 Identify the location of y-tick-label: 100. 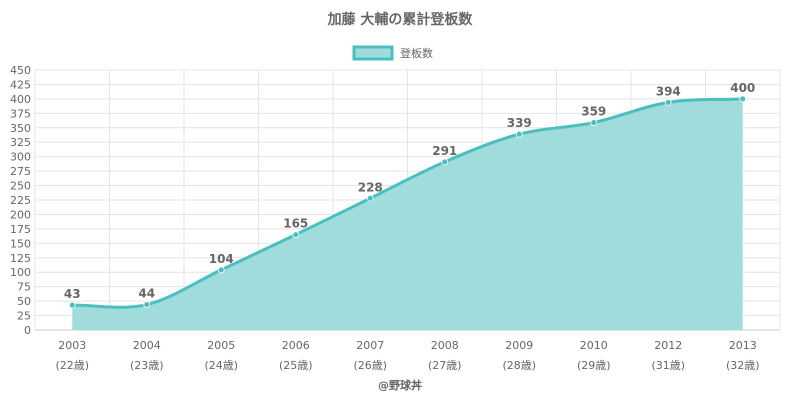
(20, 272).